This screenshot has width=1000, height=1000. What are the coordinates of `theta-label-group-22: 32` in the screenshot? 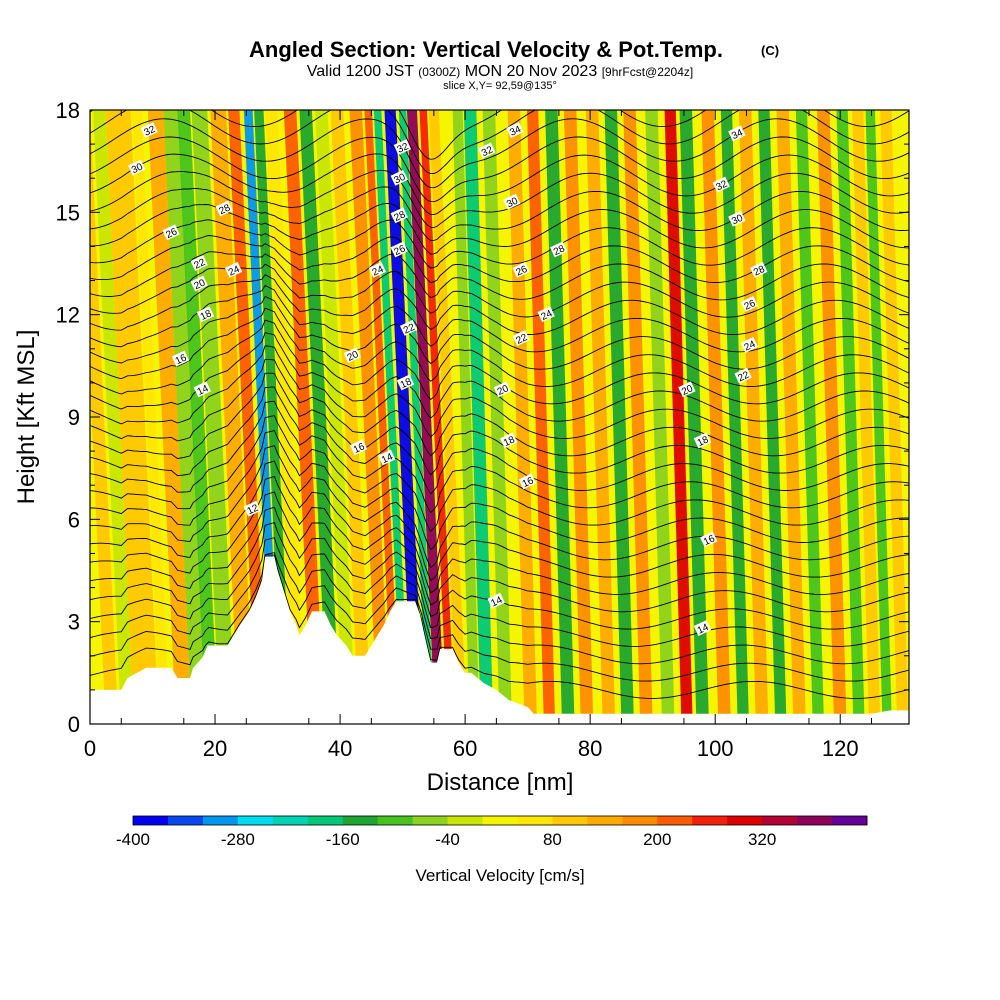 It's located at (487, 150).